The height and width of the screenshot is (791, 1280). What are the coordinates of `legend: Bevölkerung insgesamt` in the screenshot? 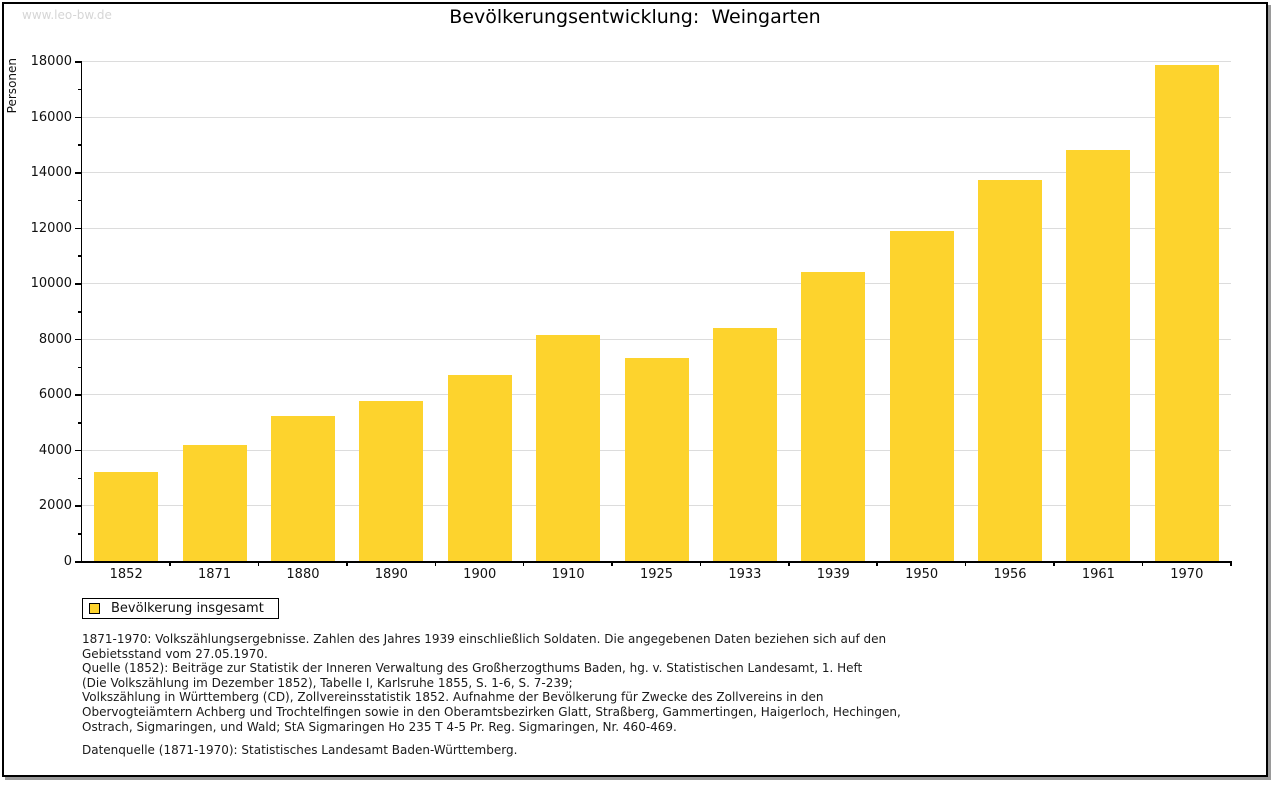 It's located at (180, 608).